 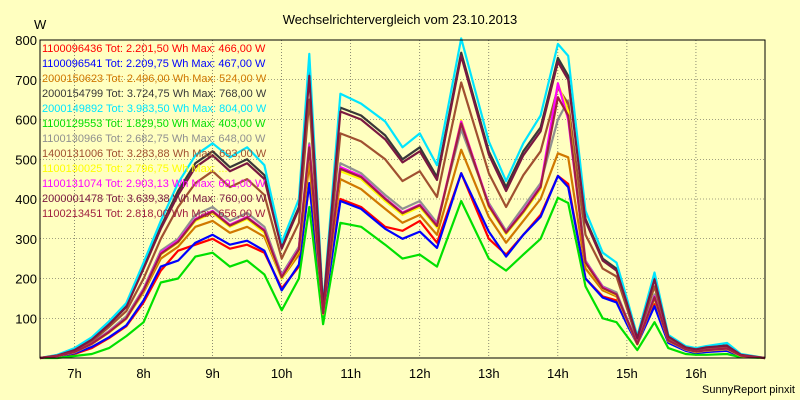 What do you see at coordinates (350, 373) in the screenshot?
I see `x-tick-label: 11h` at bounding box center [350, 373].